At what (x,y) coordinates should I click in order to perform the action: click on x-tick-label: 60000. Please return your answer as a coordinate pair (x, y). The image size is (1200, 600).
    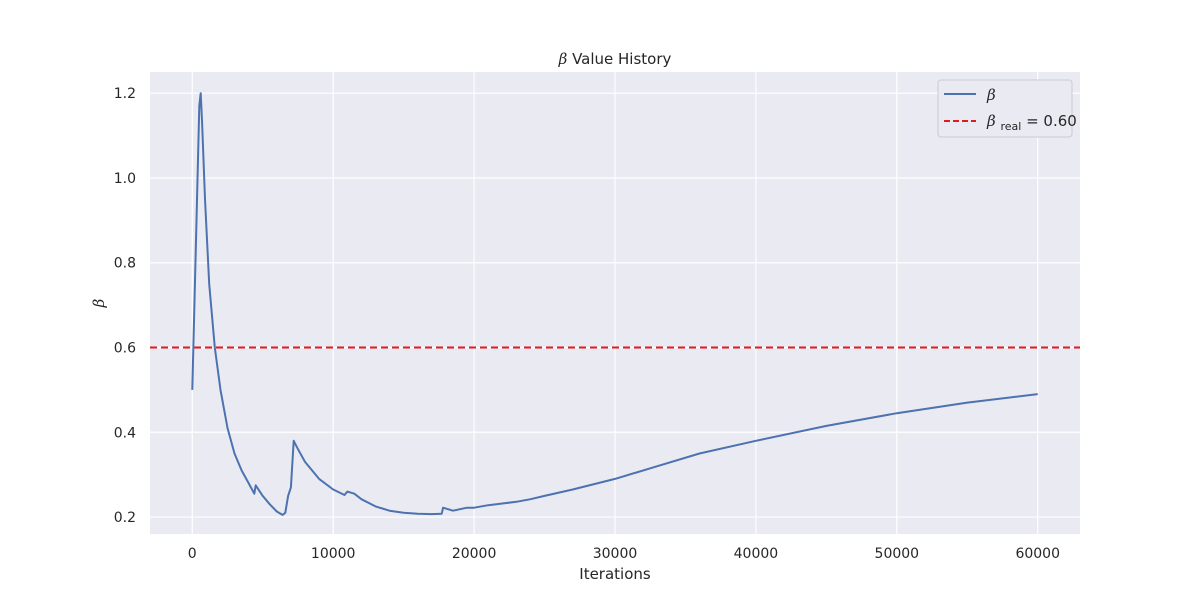
    Looking at the image, I should click on (1037, 554).